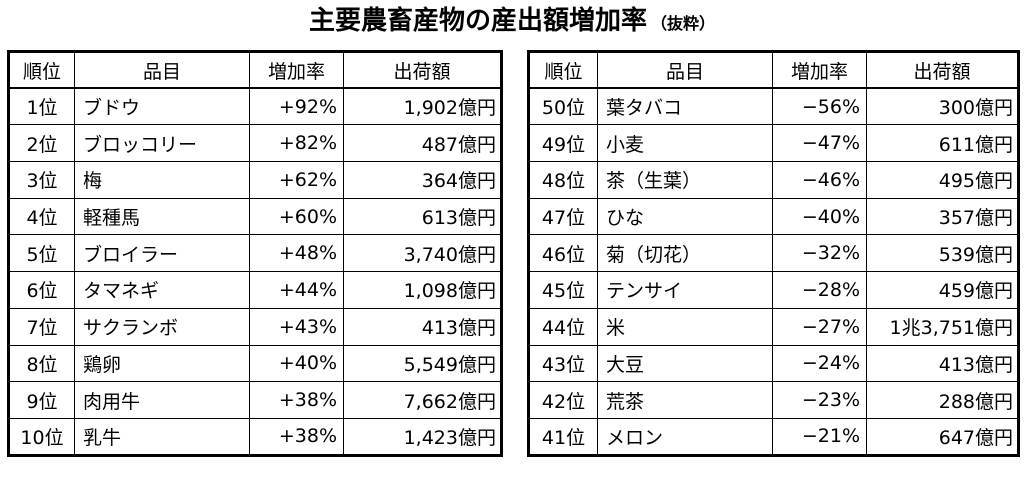  Describe the element at coordinates (685, 436) in the screenshot. I see `item-cell: メロン` at that location.